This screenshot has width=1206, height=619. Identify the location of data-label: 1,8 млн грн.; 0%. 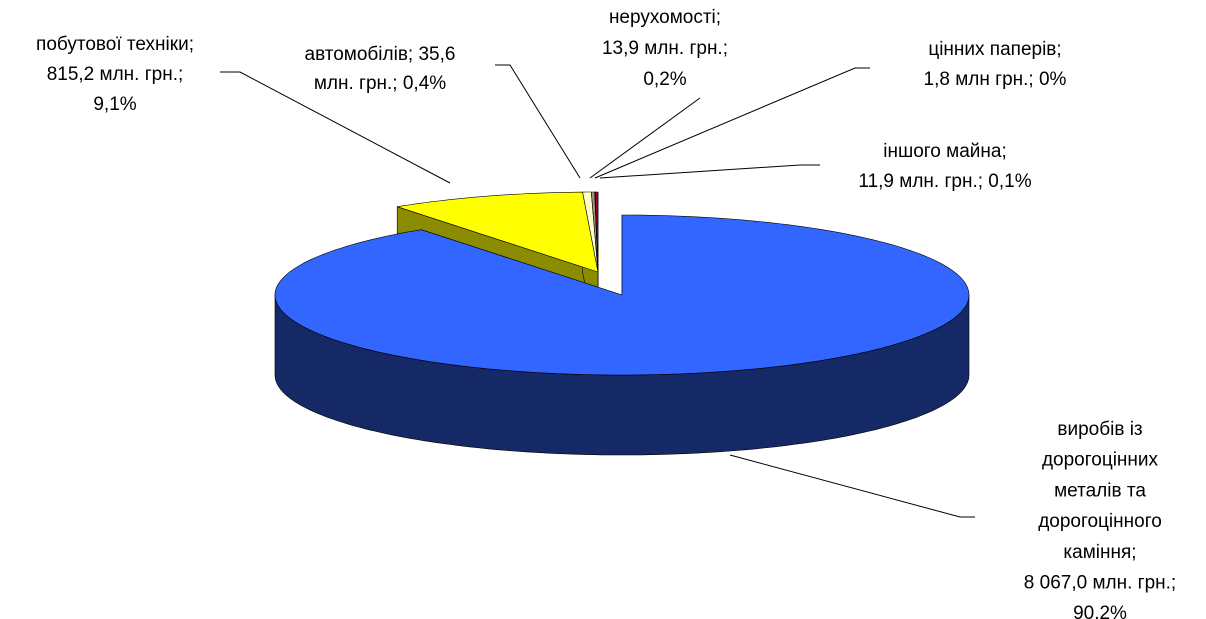
(995, 79).